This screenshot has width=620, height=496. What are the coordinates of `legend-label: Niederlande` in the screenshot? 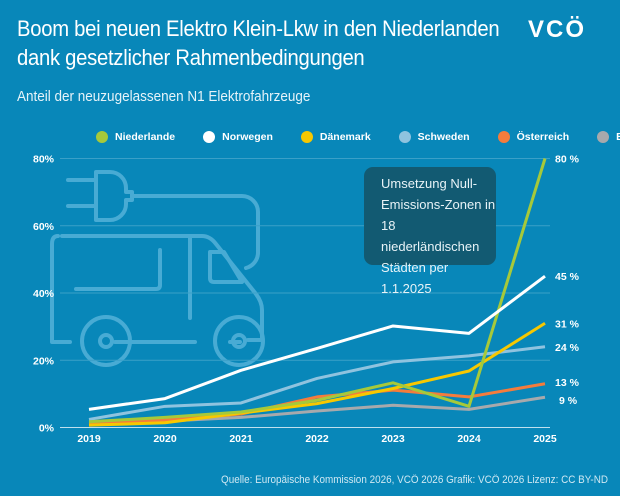 It's located at (145, 137).